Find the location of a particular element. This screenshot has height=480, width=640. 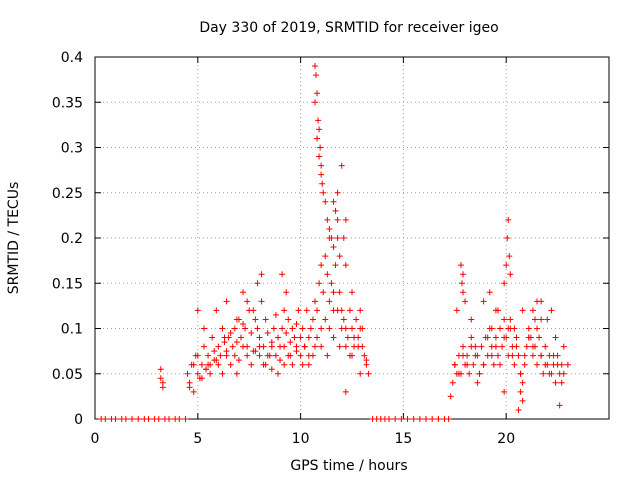

x-axis-label: GPS time / hours is located at coordinates (348, 466).